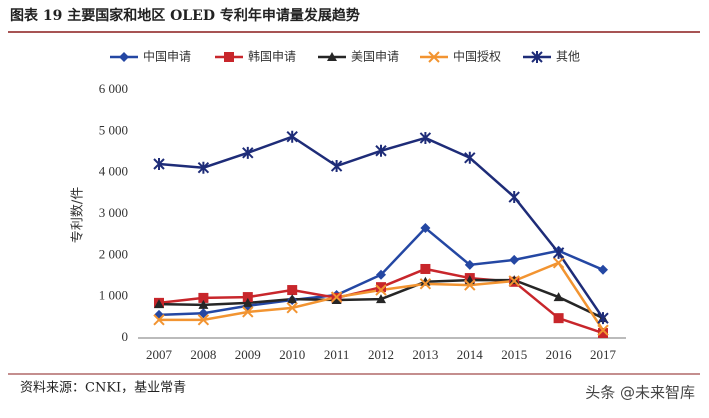 The image size is (709, 418). I want to click on legend-label: 中国申请, so click(167, 56).